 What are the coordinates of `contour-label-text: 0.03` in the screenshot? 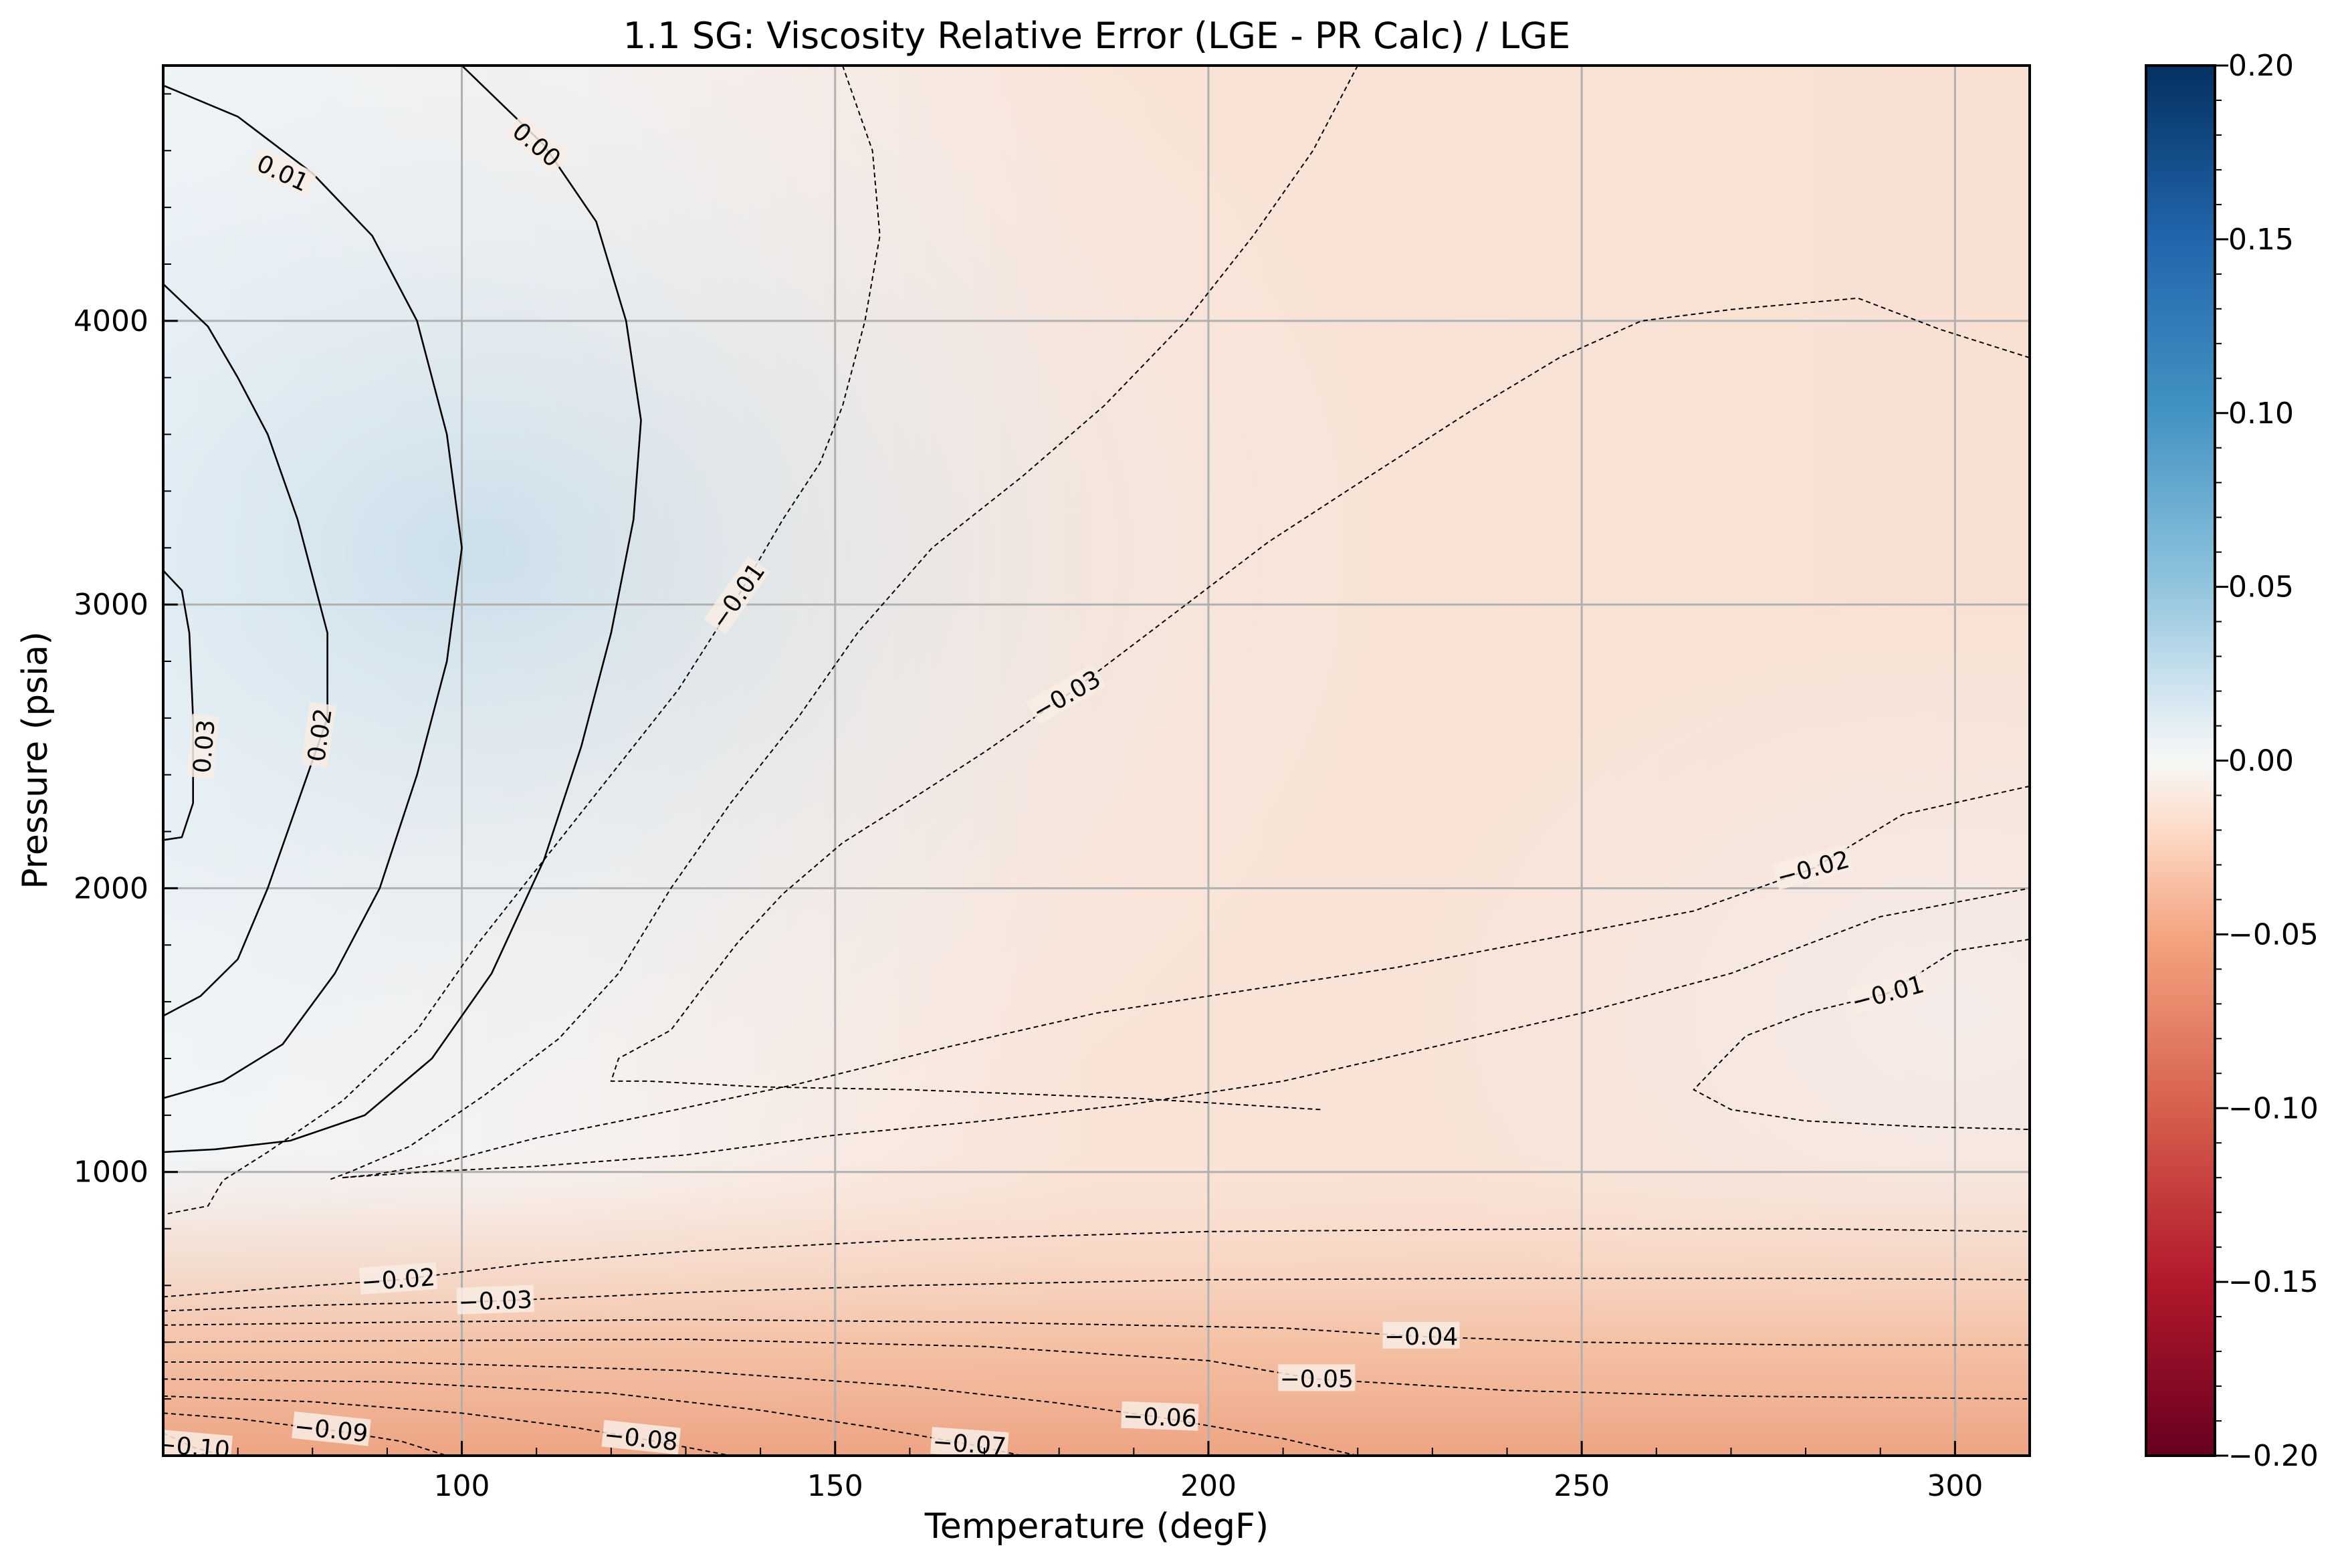 It's located at (205, 746).